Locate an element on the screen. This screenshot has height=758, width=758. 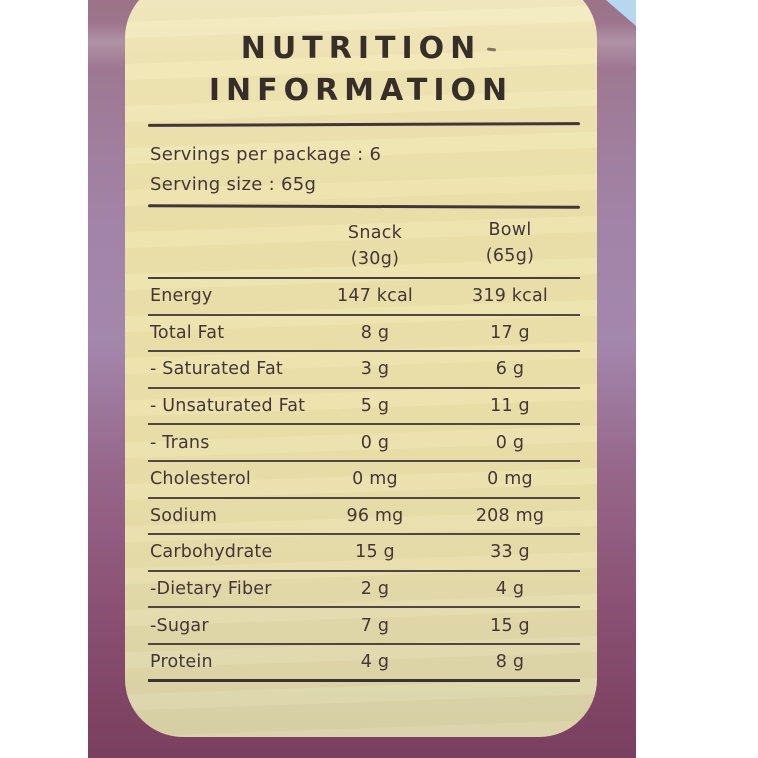
bowl-value: 17 g is located at coordinates (510, 332).